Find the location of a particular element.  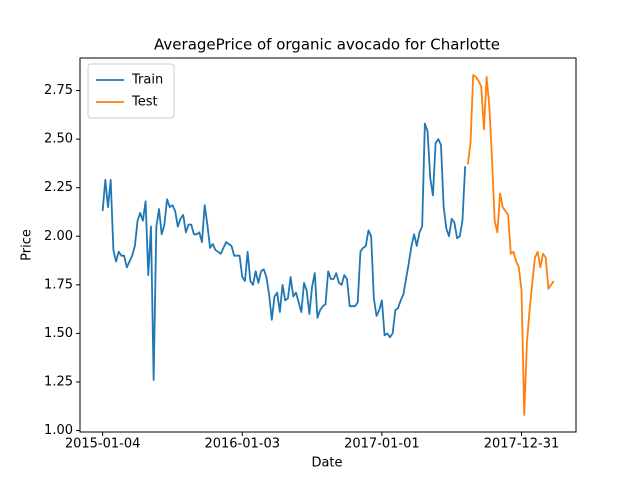

x-tick-label: 2015-01-04 is located at coordinates (103, 444).